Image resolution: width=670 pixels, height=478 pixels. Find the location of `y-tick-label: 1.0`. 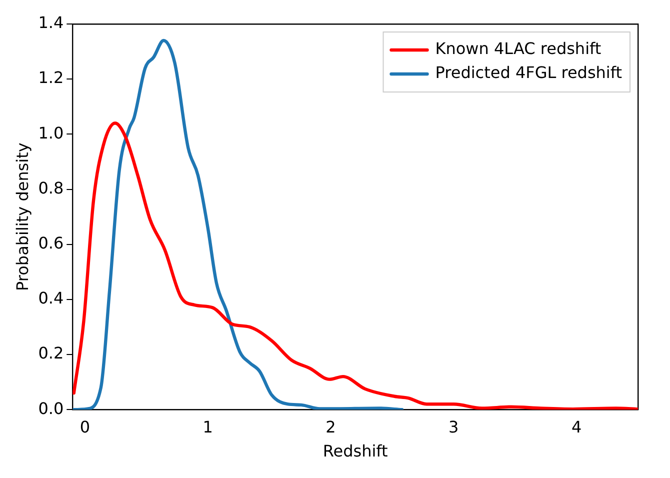

y-tick-label: 1.0 is located at coordinates (51, 132).